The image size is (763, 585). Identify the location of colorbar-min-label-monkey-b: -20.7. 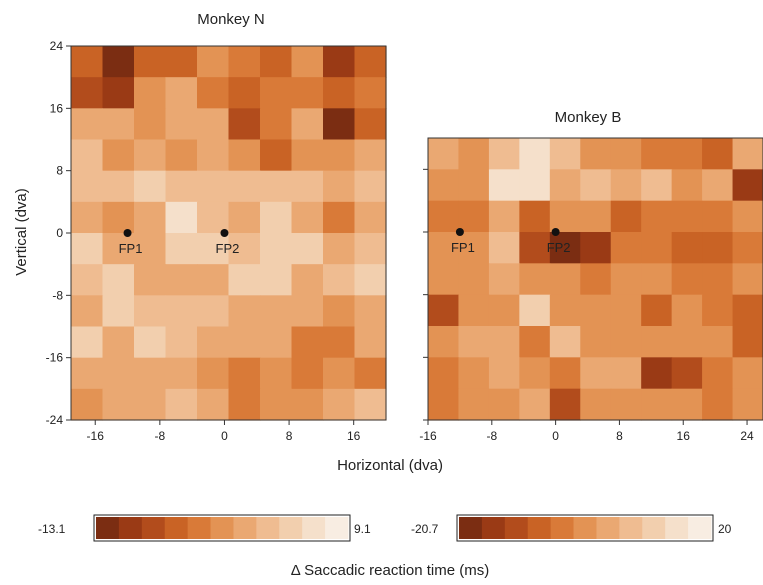
(425, 529).